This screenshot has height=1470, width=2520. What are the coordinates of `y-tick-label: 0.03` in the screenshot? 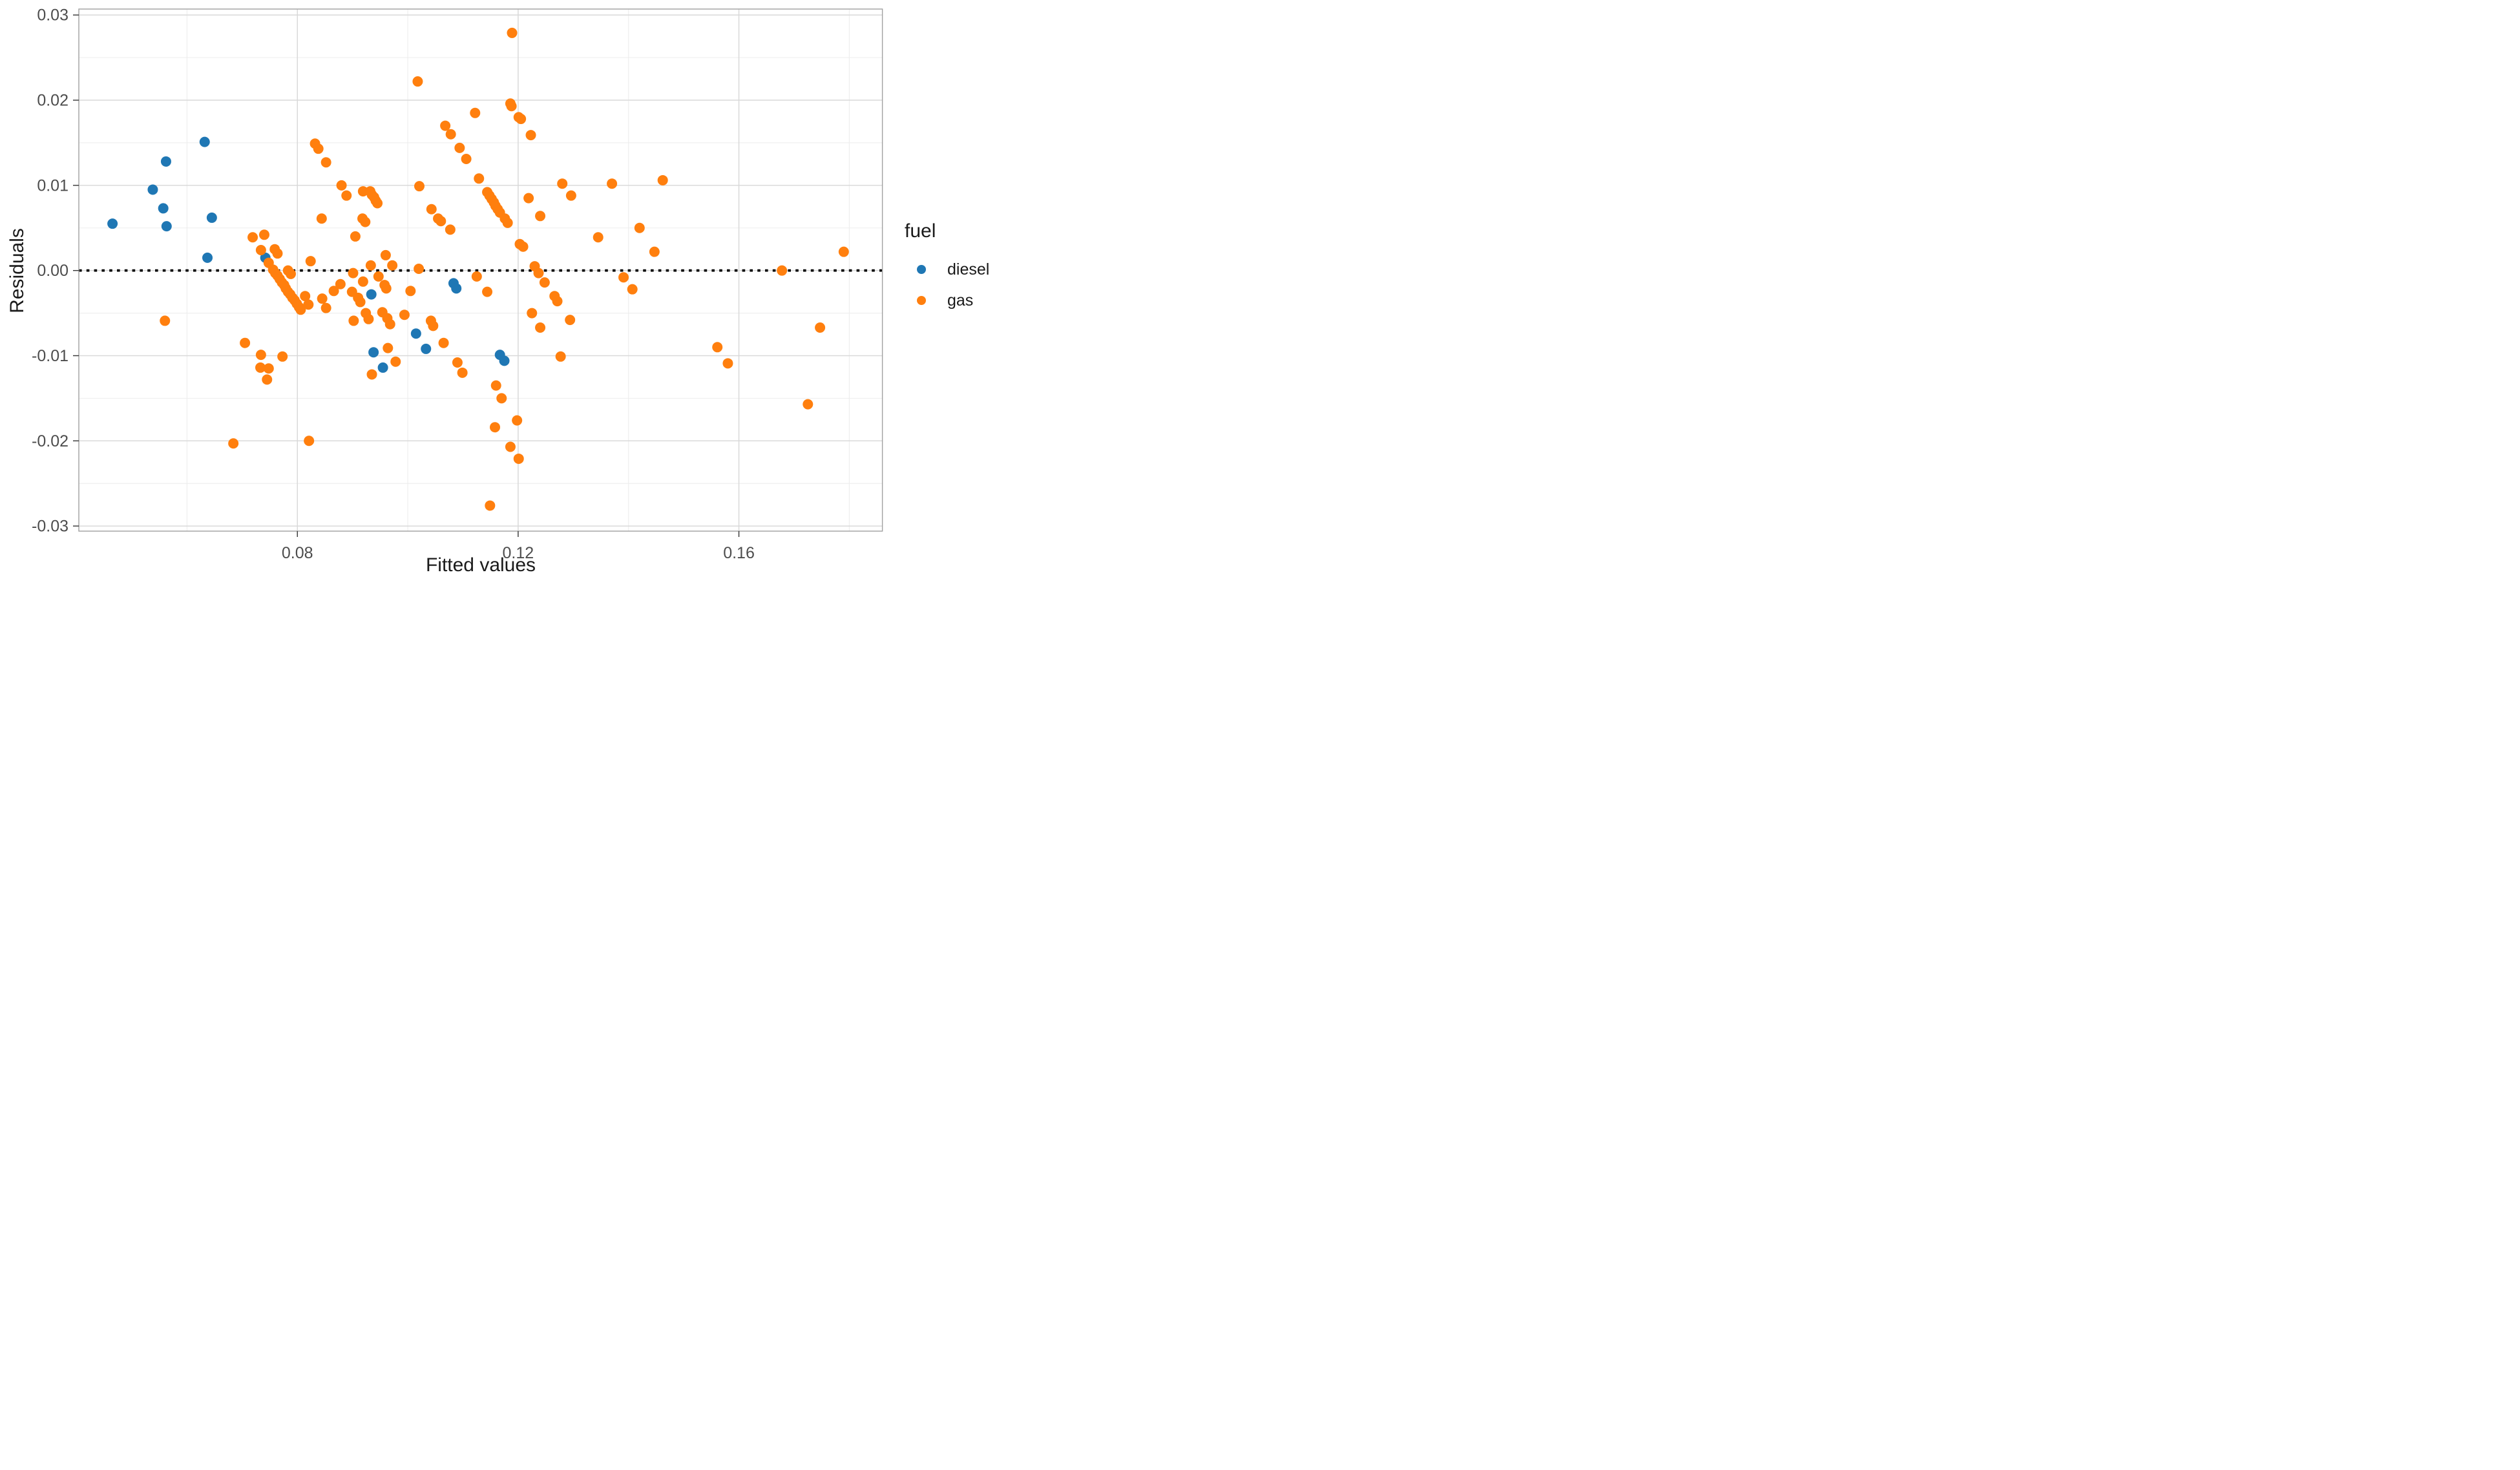 It's located at (52, 15).